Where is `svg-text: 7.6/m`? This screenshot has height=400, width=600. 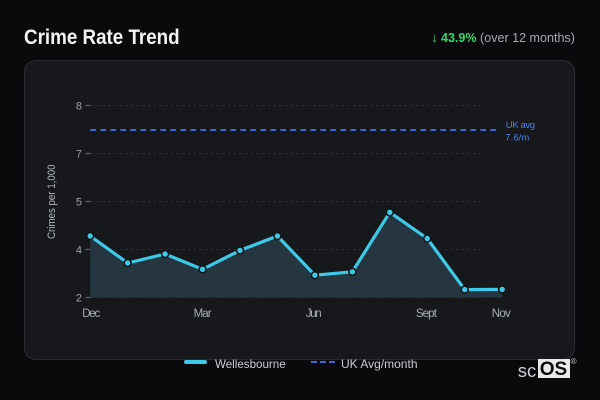 svg-text: 7.6/m is located at coordinates (517, 137).